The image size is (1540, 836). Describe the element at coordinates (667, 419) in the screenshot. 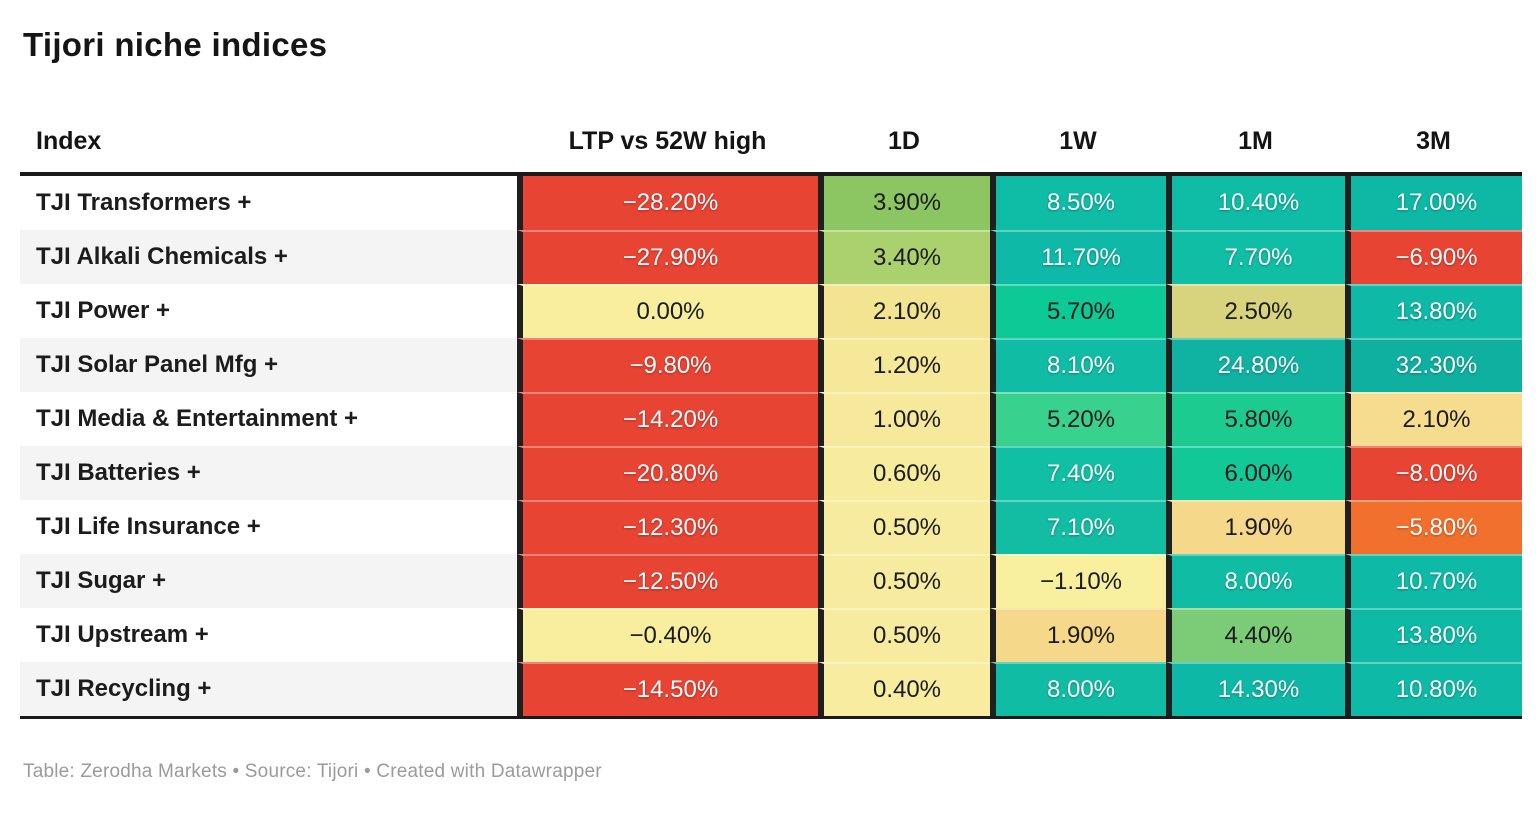

I see `value-cell: −14.20%` at that location.